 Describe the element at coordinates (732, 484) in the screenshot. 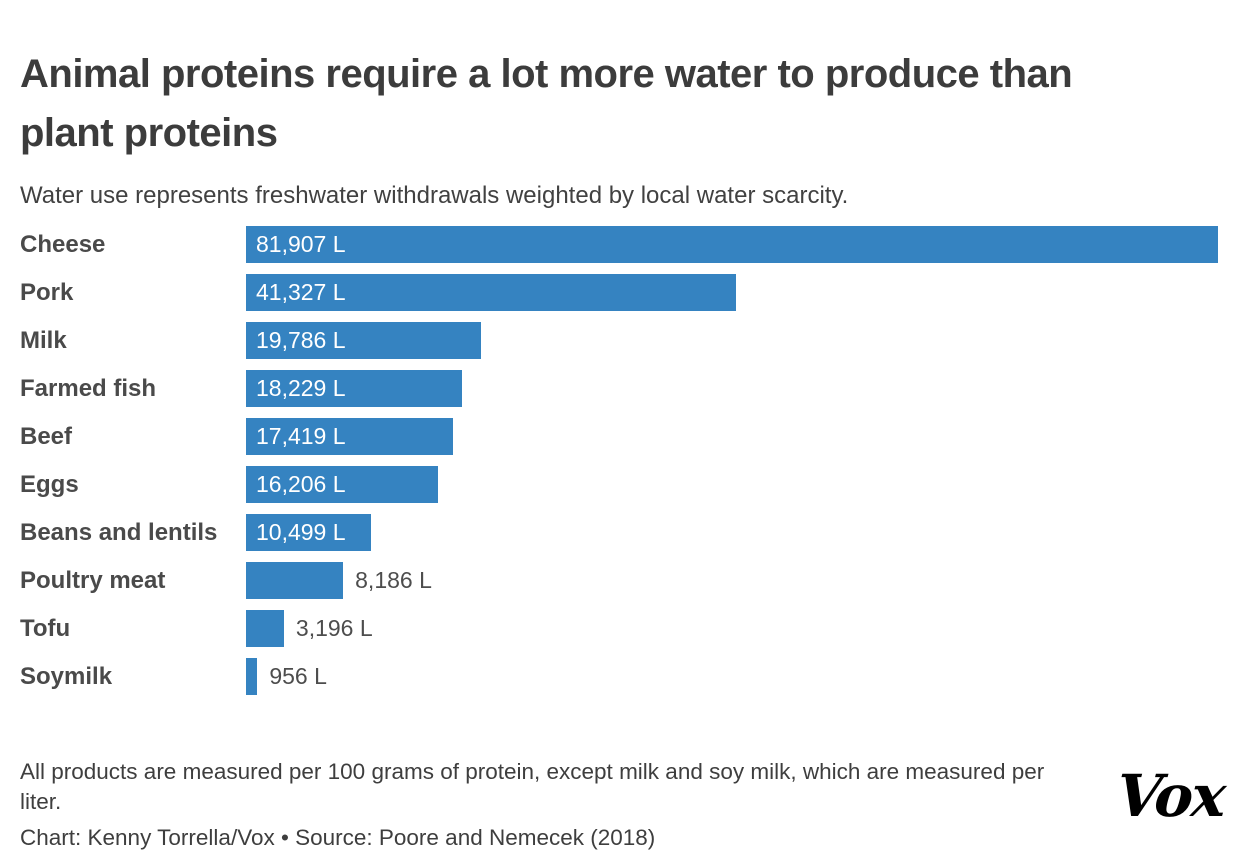

I see `bar-track: 16,206 L` at that location.